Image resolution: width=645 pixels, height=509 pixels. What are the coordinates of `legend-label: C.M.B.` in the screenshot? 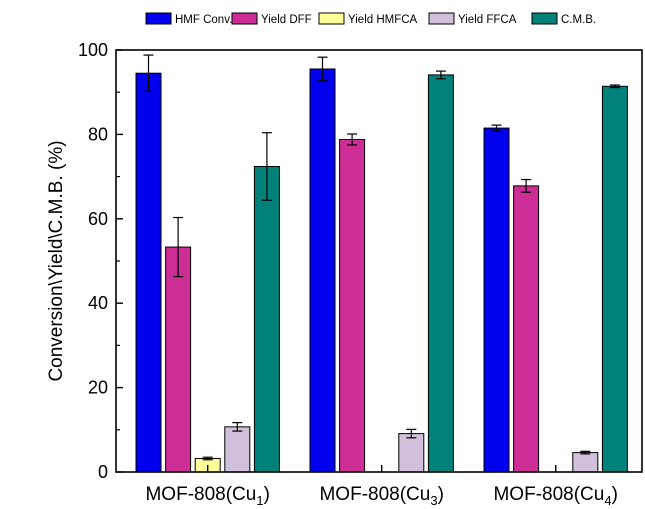 It's located at (578, 20).